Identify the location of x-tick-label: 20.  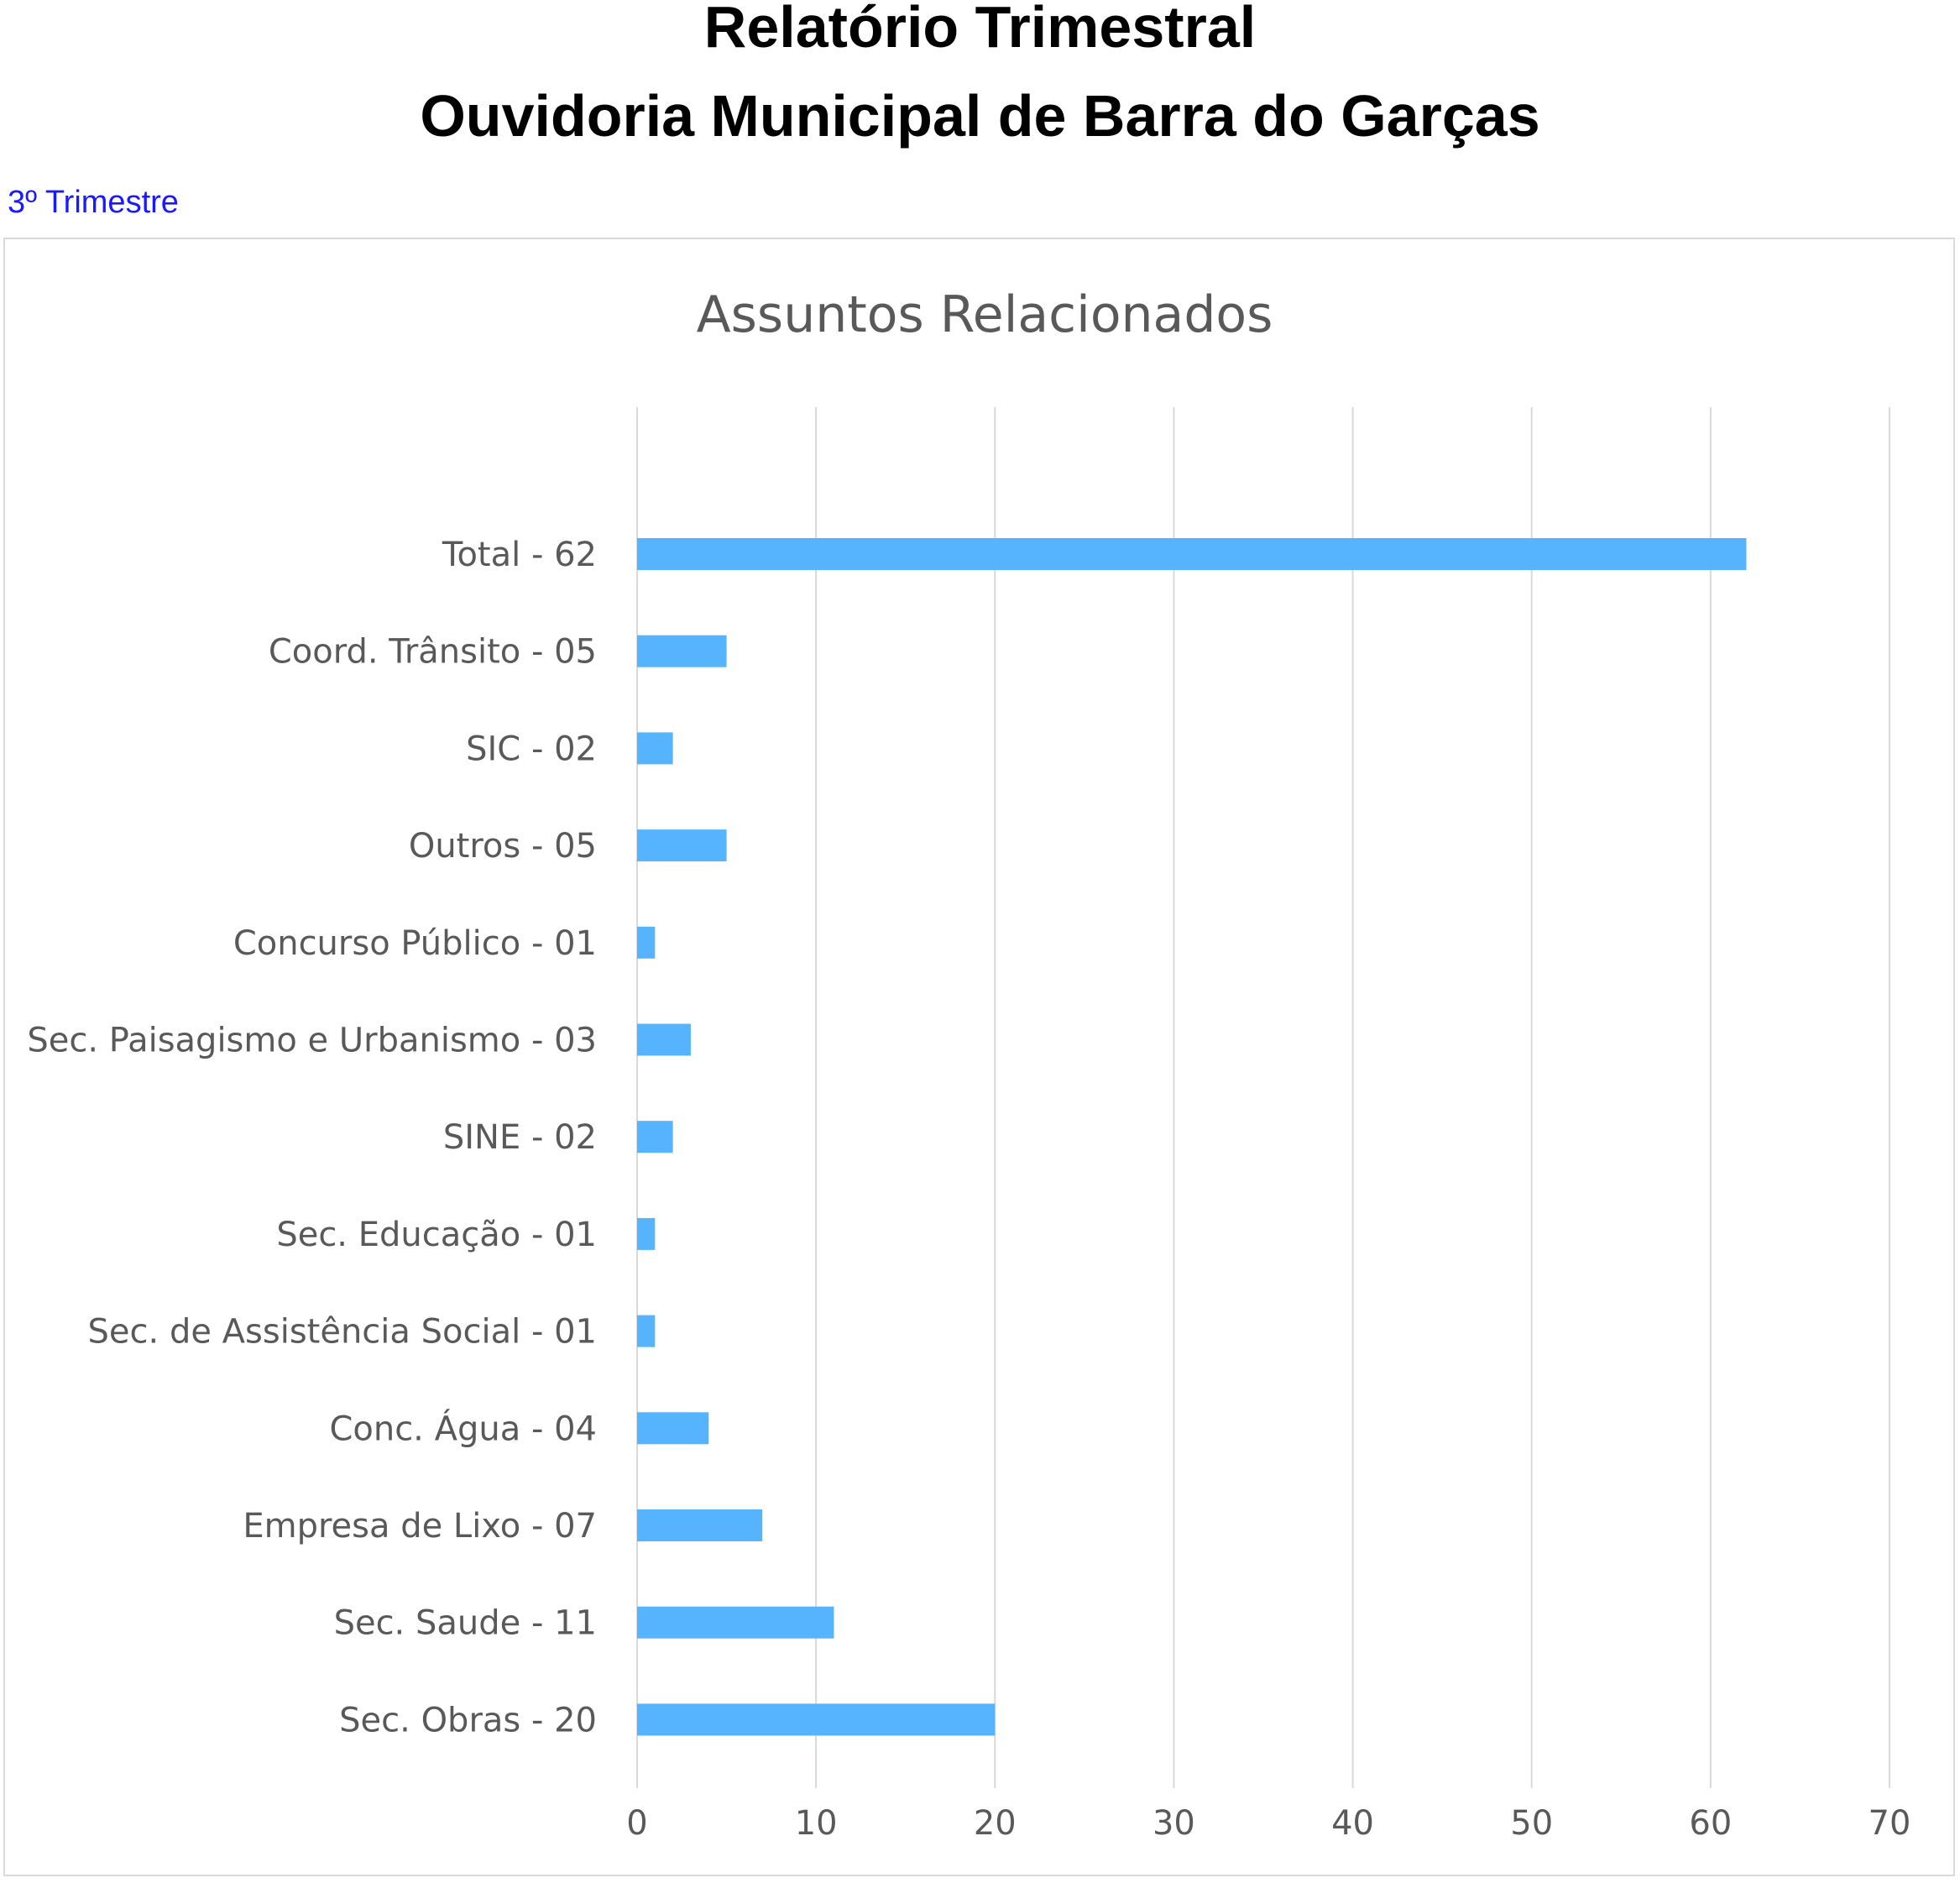
(996, 1823).